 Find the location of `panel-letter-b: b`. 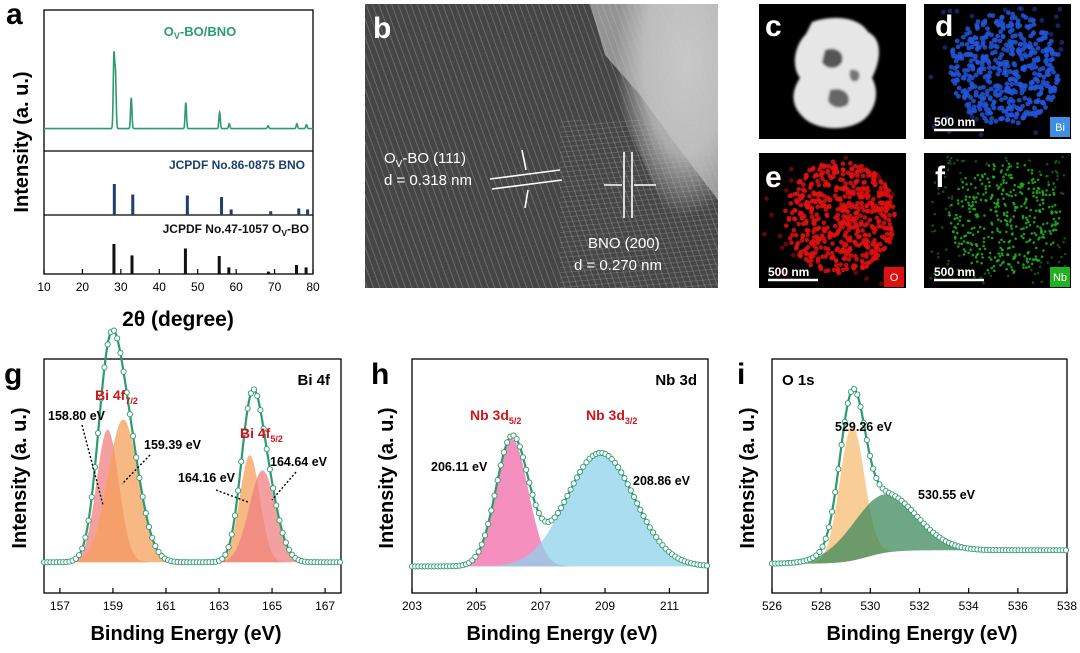

panel-letter-b: b is located at coordinates (382, 28).